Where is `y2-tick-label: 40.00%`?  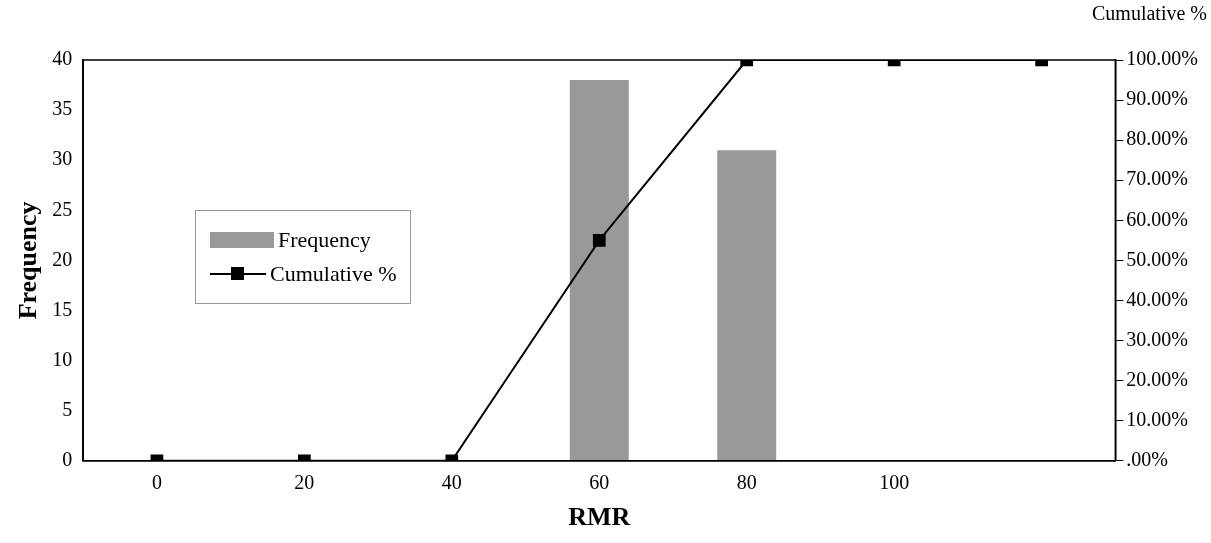 y2-tick-label: 40.00% is located at coordinates (1157, 298).